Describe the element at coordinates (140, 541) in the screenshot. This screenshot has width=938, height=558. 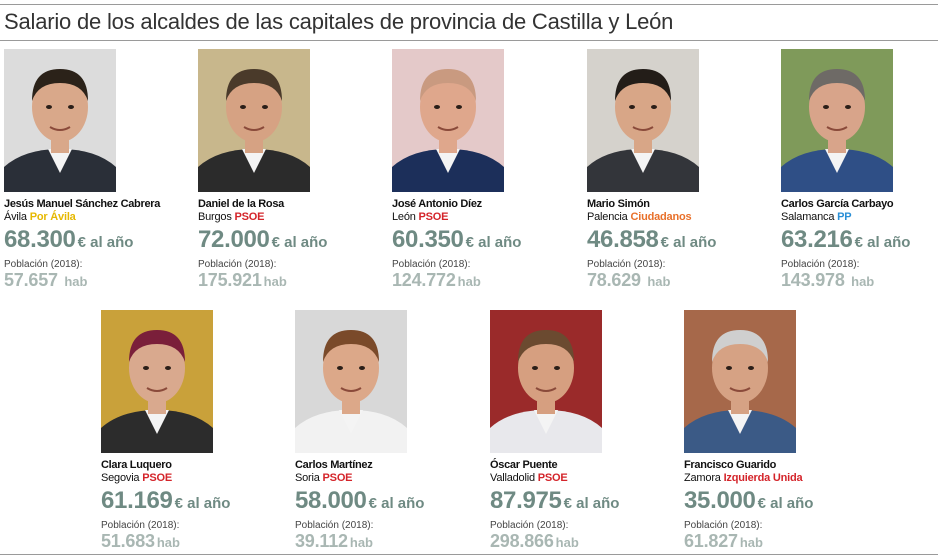
I see `mayor-population: 51.683 hab` at that location.